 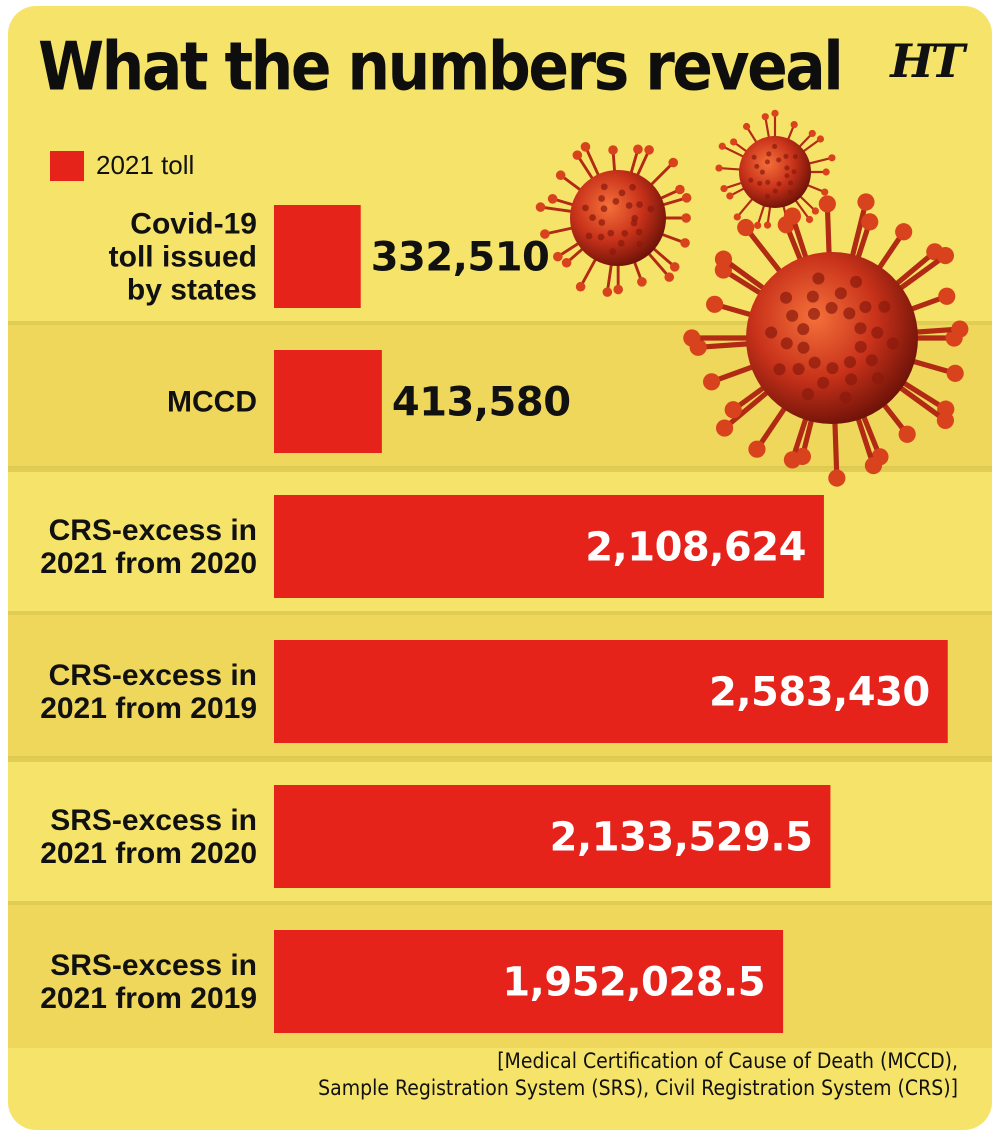 I want to click on category-label: MCCD, so click(x=212, y=402).